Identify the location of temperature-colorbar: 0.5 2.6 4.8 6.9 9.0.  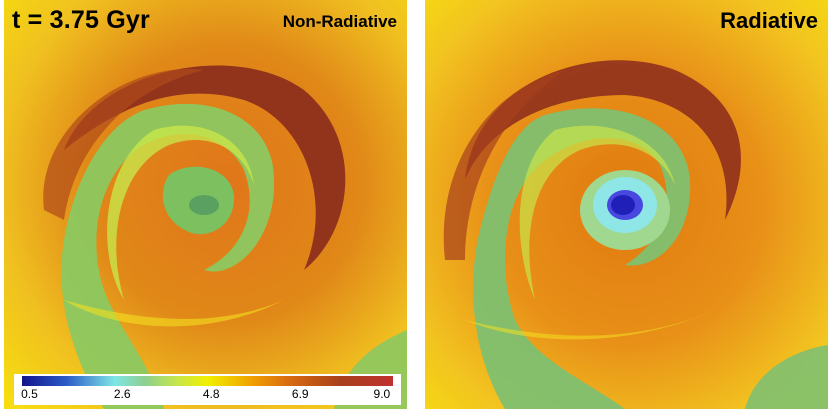
(207, 389).